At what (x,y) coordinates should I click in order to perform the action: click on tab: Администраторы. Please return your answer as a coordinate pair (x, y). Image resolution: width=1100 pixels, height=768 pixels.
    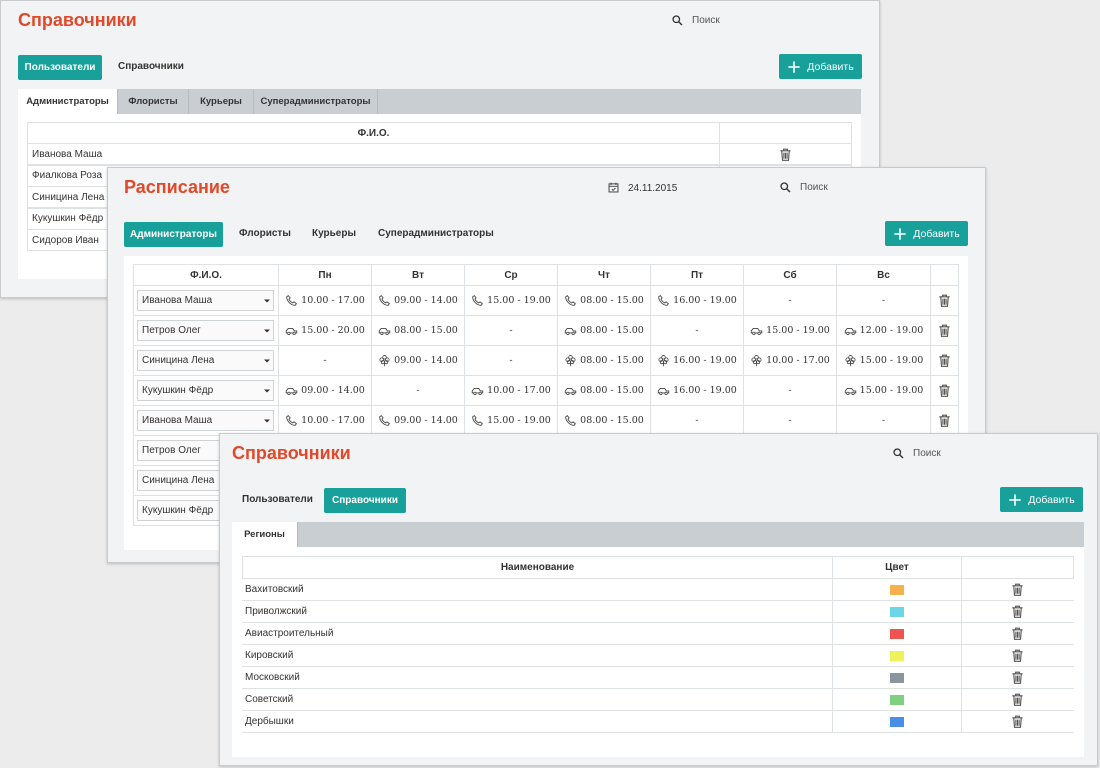
    Looking at the image, I should click on (173, 234).